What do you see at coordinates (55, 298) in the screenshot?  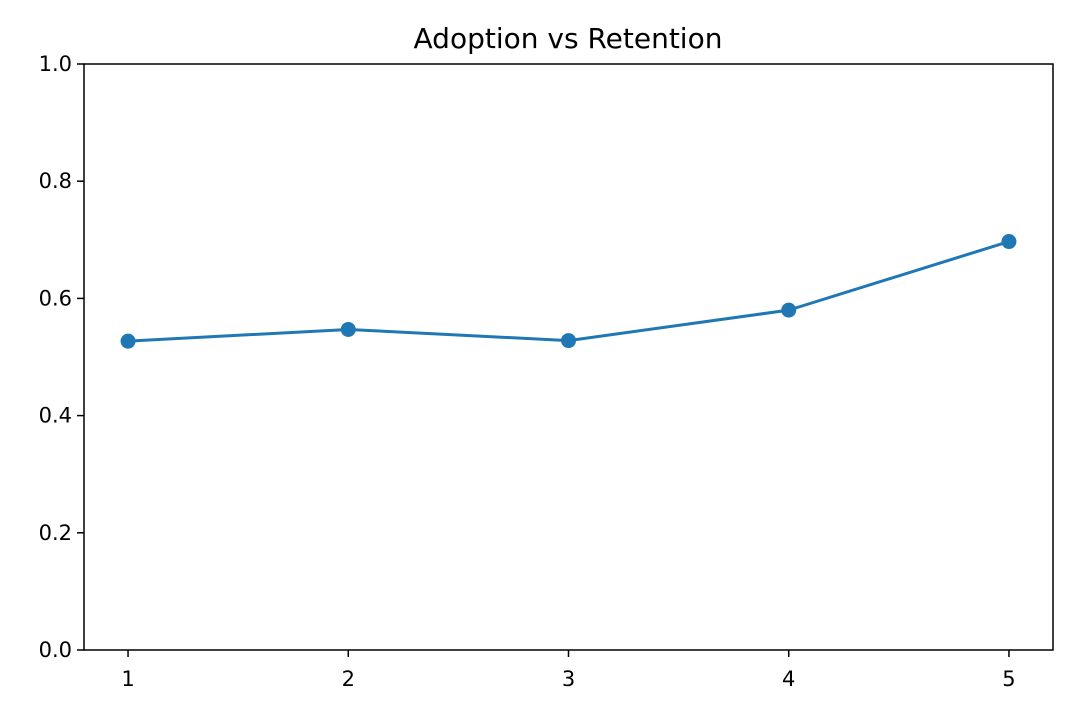 I see `y-tick-label: 0.6` at bounding box center [55, 298].